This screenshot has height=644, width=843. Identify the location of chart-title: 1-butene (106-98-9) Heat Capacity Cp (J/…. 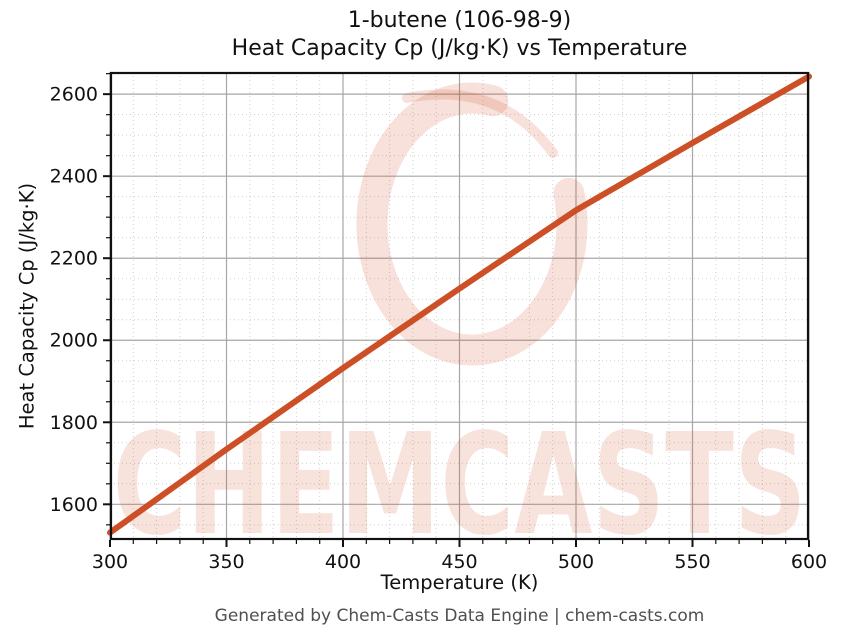
(459, 35).